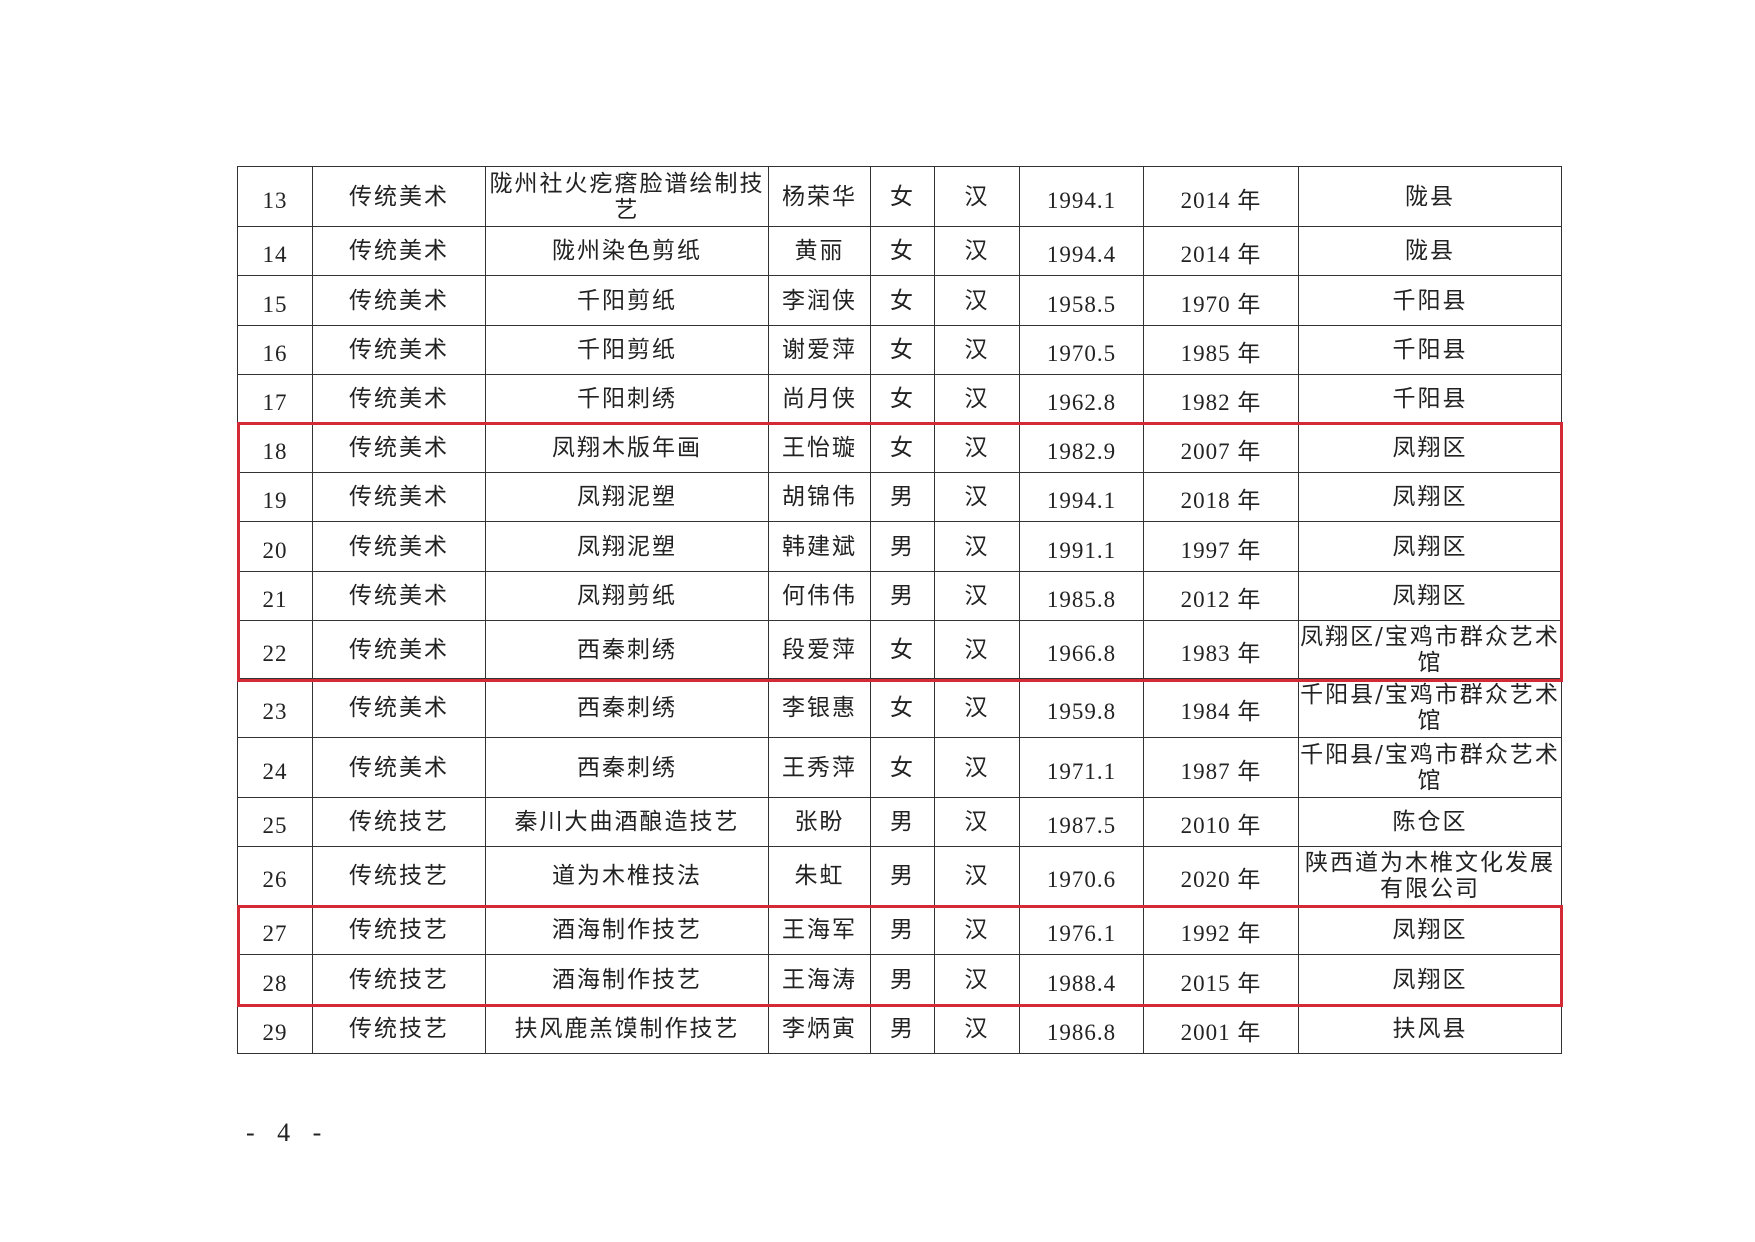  I want to click on cell-name: 胡锦伟, so click(819, 497).